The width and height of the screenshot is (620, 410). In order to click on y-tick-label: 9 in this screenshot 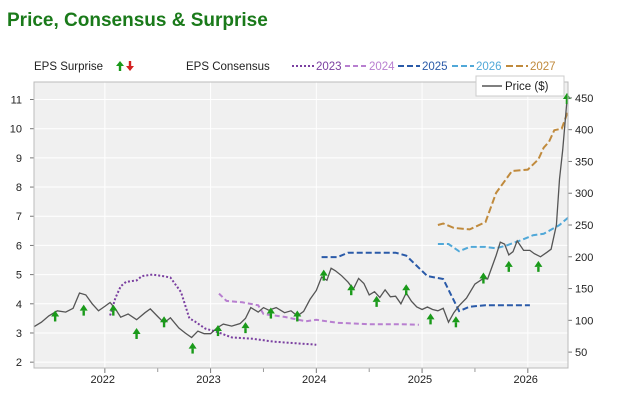, I will do `click(19, 159)`.